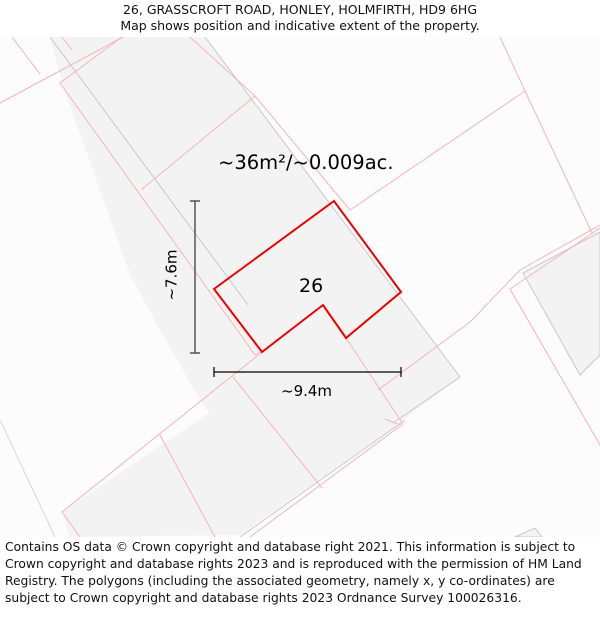 The height and width of the screenshot is (625, 600). I want to click on height-dimension-label: ~7.6m, so click(171, 275).